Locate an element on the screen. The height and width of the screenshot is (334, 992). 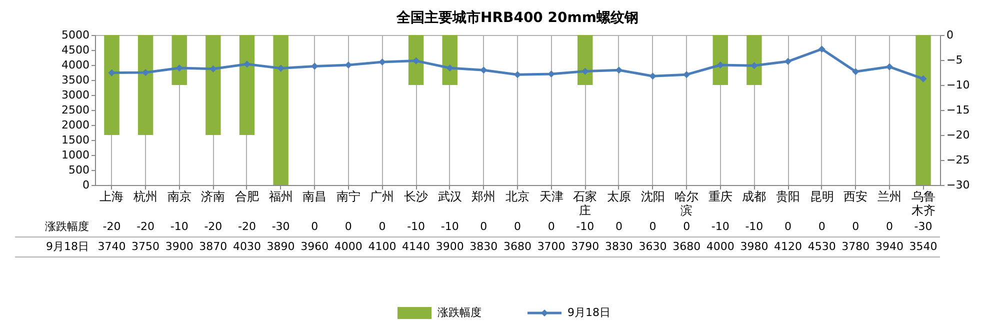
data-label: 3940 is located at coordinates (889, 246).